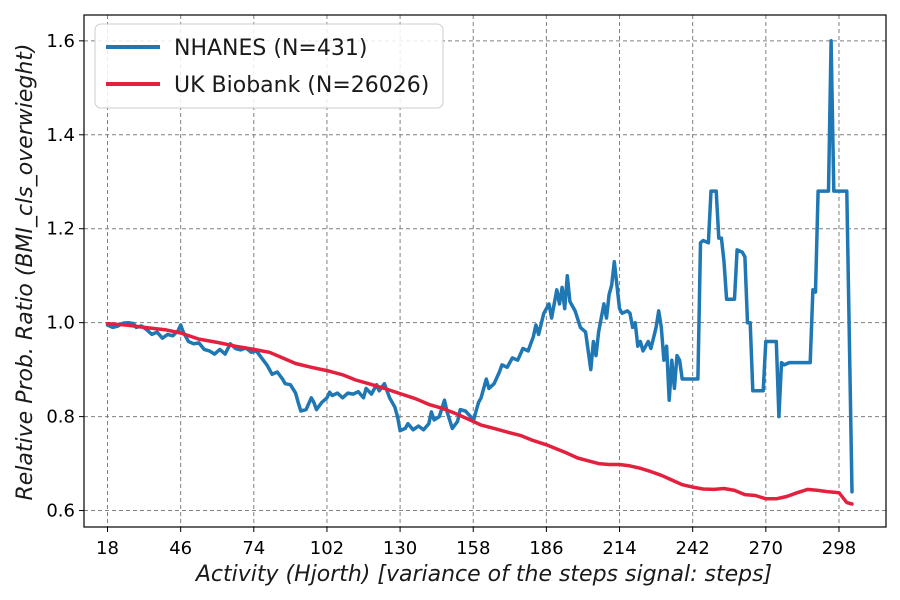 The height and width of the screenshot is (600, 900). Describe the element at coordinates (253, 548) in the screenshot. I see `x-tick-label: 74` at that location.